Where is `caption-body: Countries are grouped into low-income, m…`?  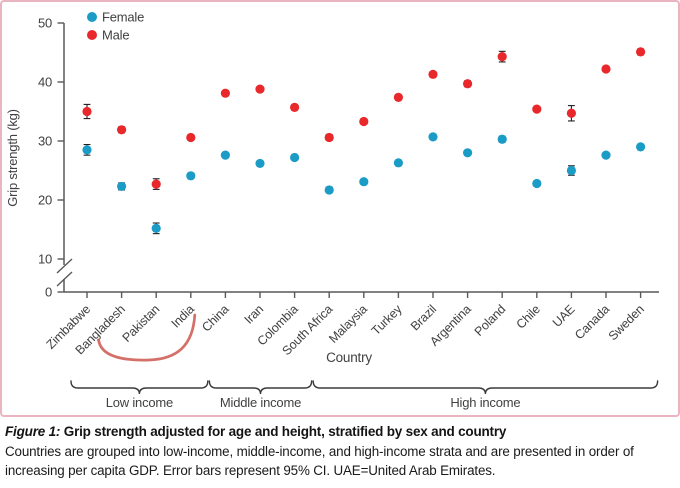 caption-body: Countries are grouped into low-income, m… is located at coordinates (319, 461).